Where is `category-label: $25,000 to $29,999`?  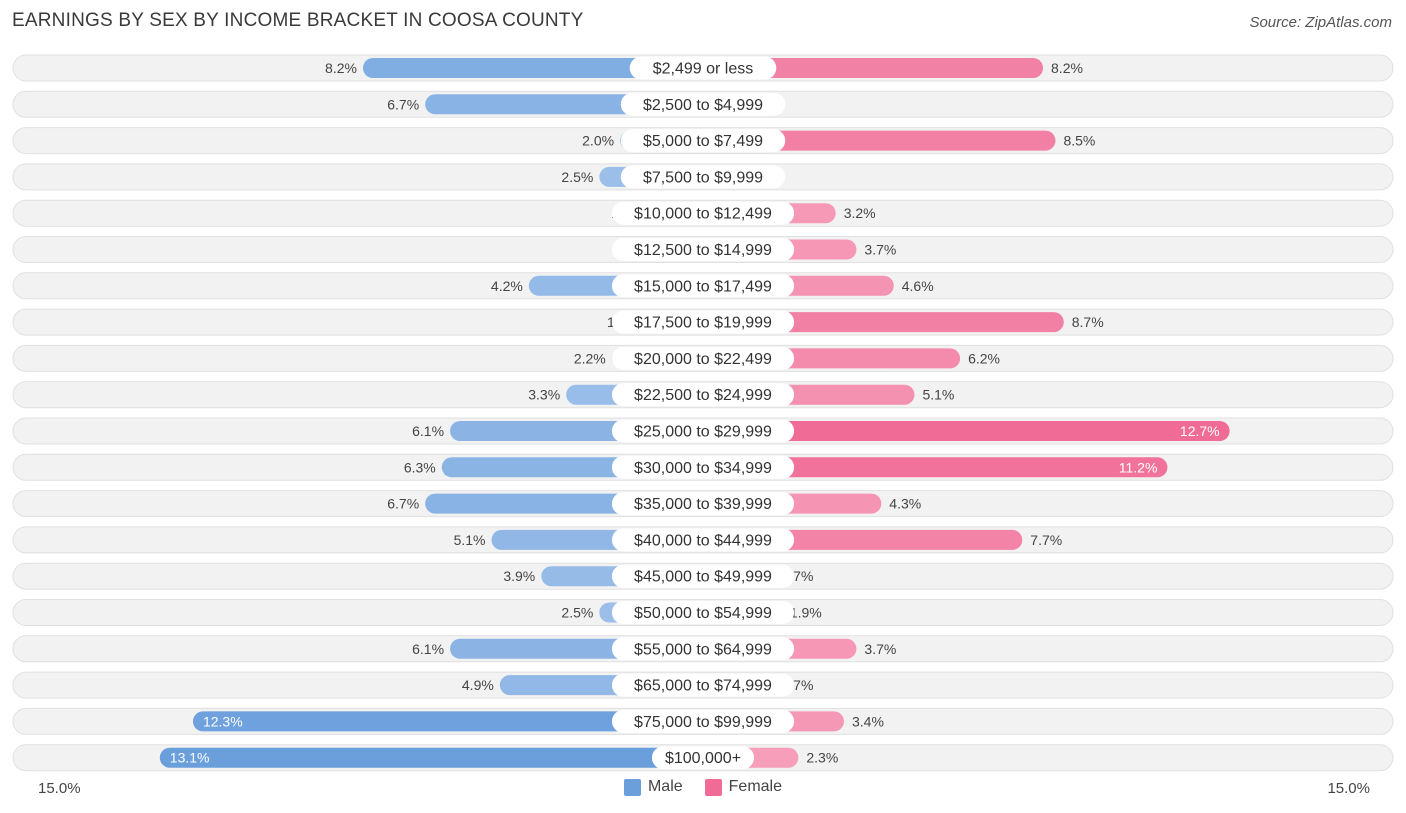
category-label: $25,000 to $29,999 is located at coordinates (703, 432).